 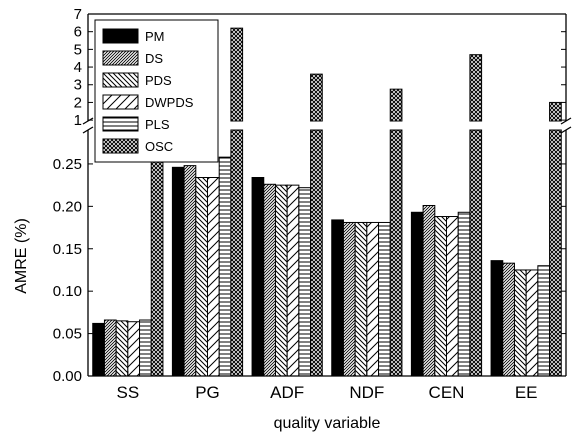 I want to click on legend-box, so click(x=156, y=91).